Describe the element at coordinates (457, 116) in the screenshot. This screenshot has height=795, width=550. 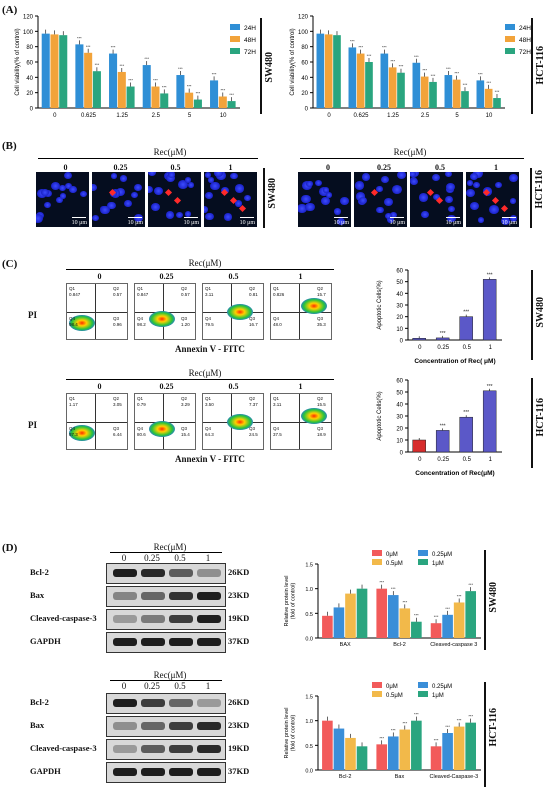
I see `x-tick-label: 5` at that location.